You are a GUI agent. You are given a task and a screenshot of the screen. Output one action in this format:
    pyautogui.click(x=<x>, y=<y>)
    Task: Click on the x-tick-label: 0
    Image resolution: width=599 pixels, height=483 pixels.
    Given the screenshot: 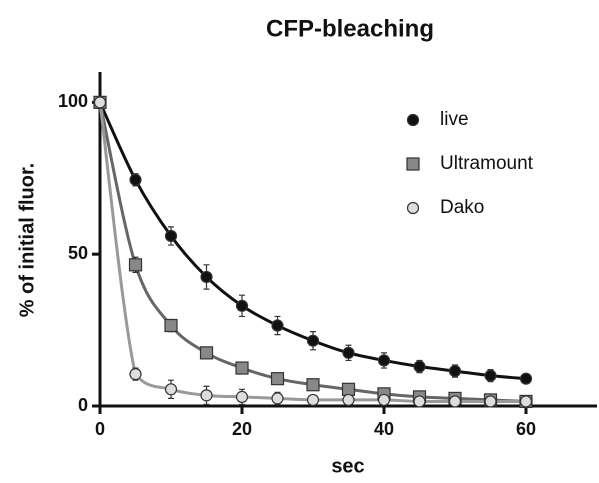 What is the action you would take?
    pyautogui.click(x=100, y=429)
    